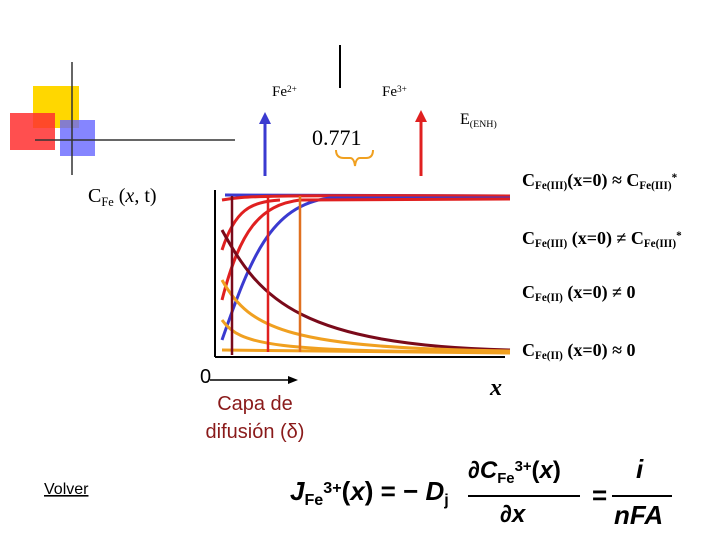  Describe the element at coordinates (445, 500) in the screenshot. I see `text-part: j` at that location.